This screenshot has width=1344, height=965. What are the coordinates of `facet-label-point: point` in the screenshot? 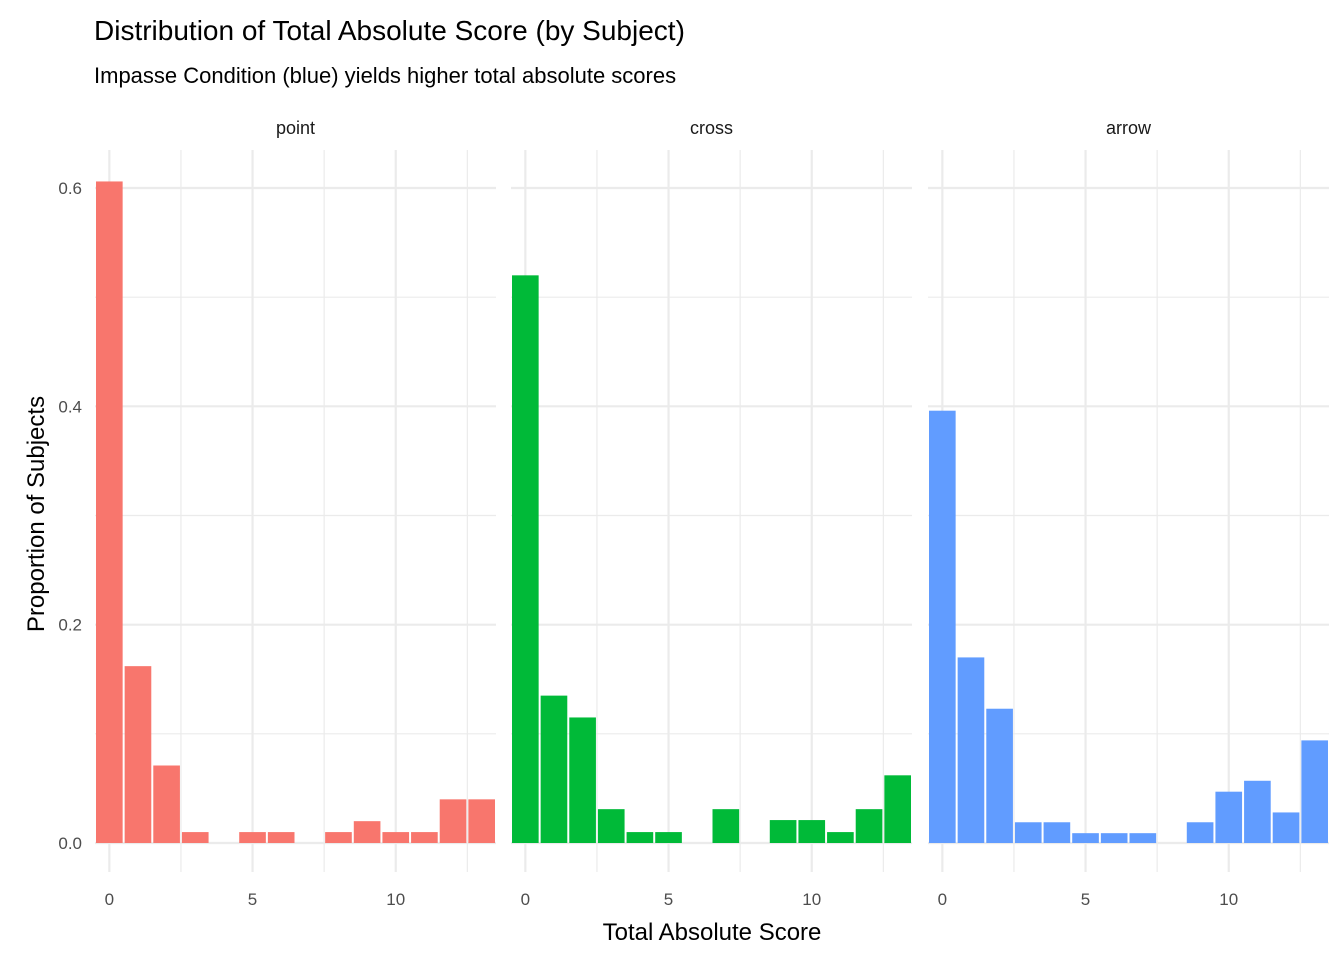 It's located at (295, 128).